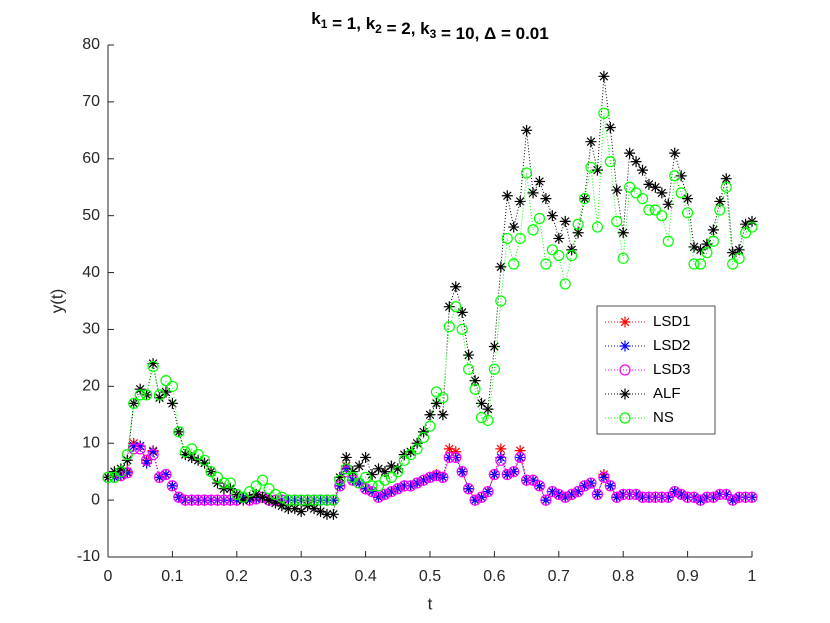 This screenshot has width=830, height=623. I want to click on y-tick-label: 50, so click(91, 215).